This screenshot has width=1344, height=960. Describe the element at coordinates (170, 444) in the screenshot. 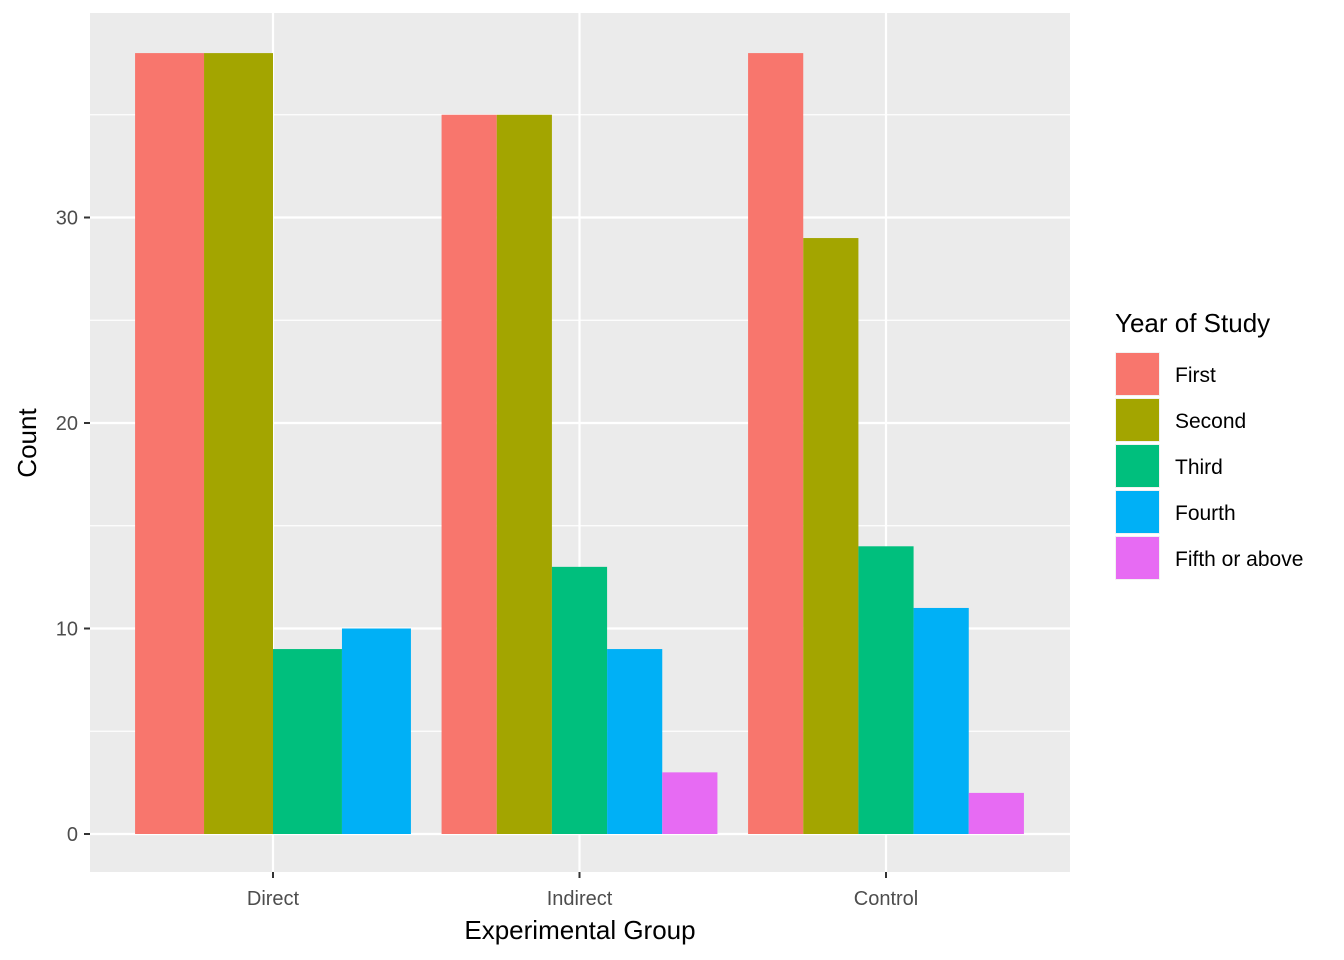

I see `bar-direct-first` at that location.